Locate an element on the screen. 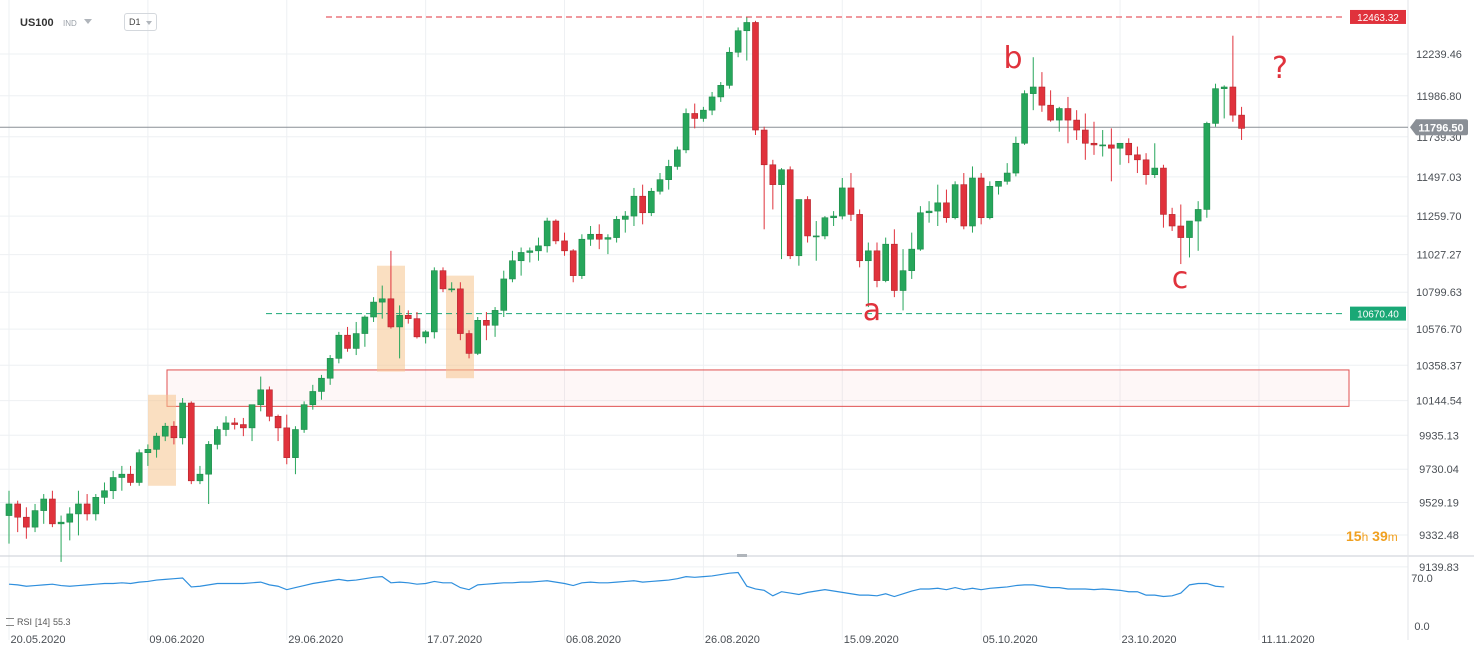 The image size is (1474, 656). current-price-tag is located at coordinates (1439, 127).